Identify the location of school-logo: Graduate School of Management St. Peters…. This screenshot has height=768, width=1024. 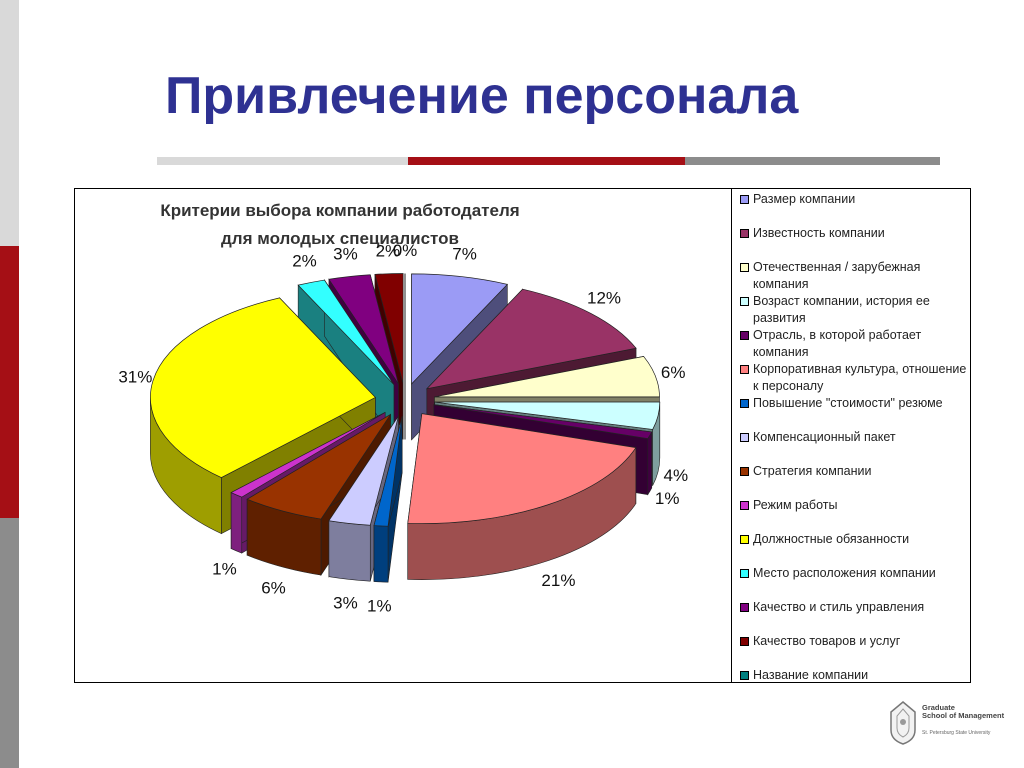
(953, 724).